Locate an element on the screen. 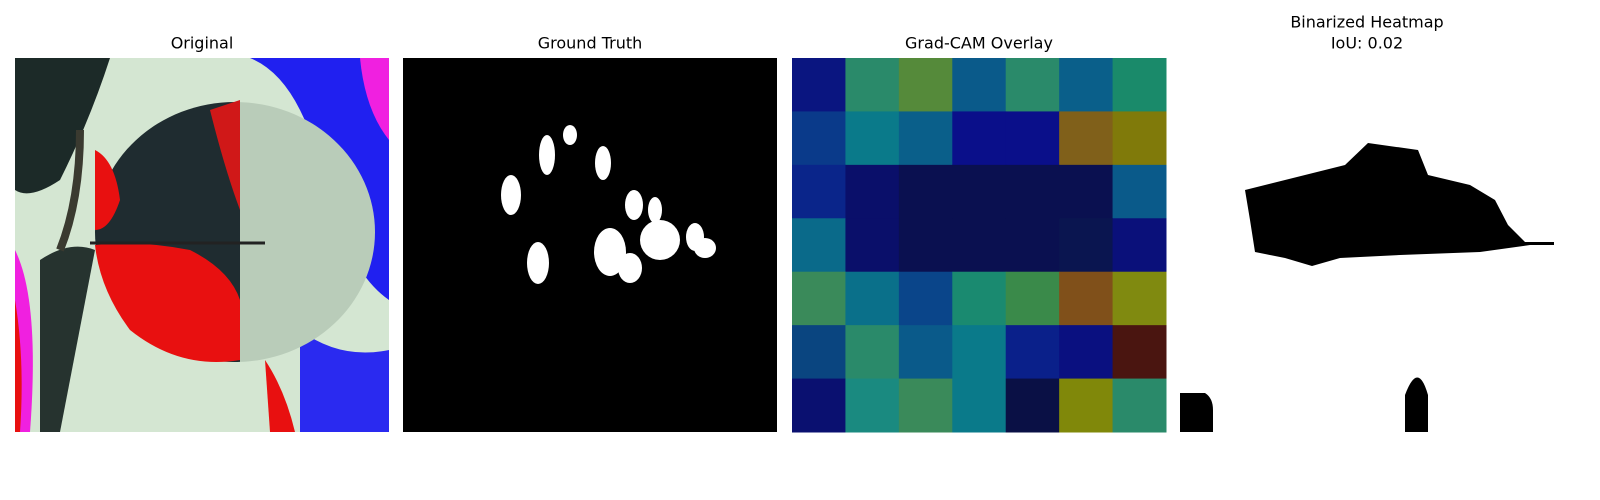  panel-subtitle: IoU: 0.02 is located at coordinates (1367, 43).